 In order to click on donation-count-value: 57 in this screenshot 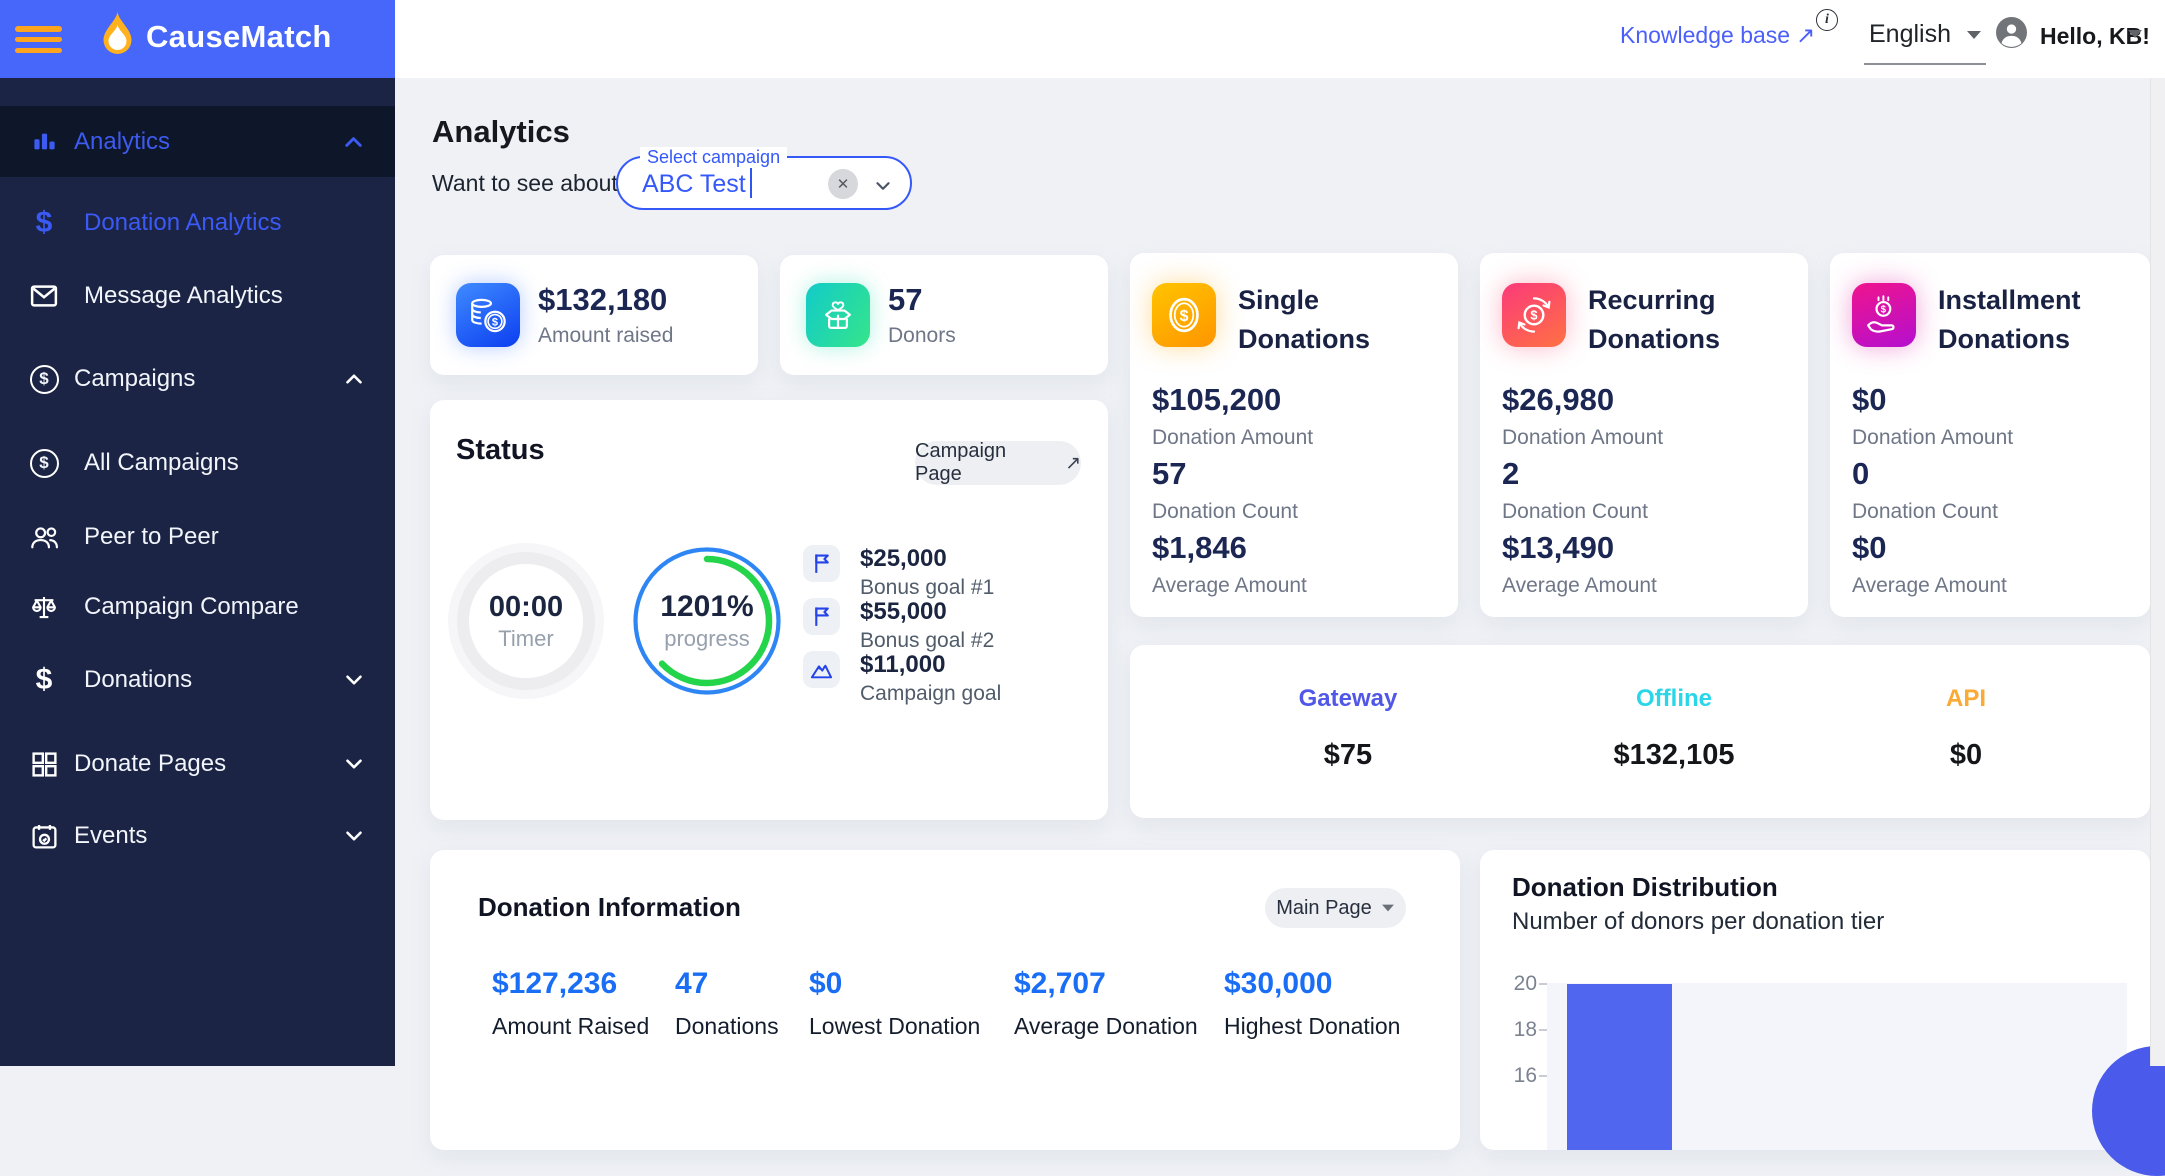, I will do `click(1169, 473)`.